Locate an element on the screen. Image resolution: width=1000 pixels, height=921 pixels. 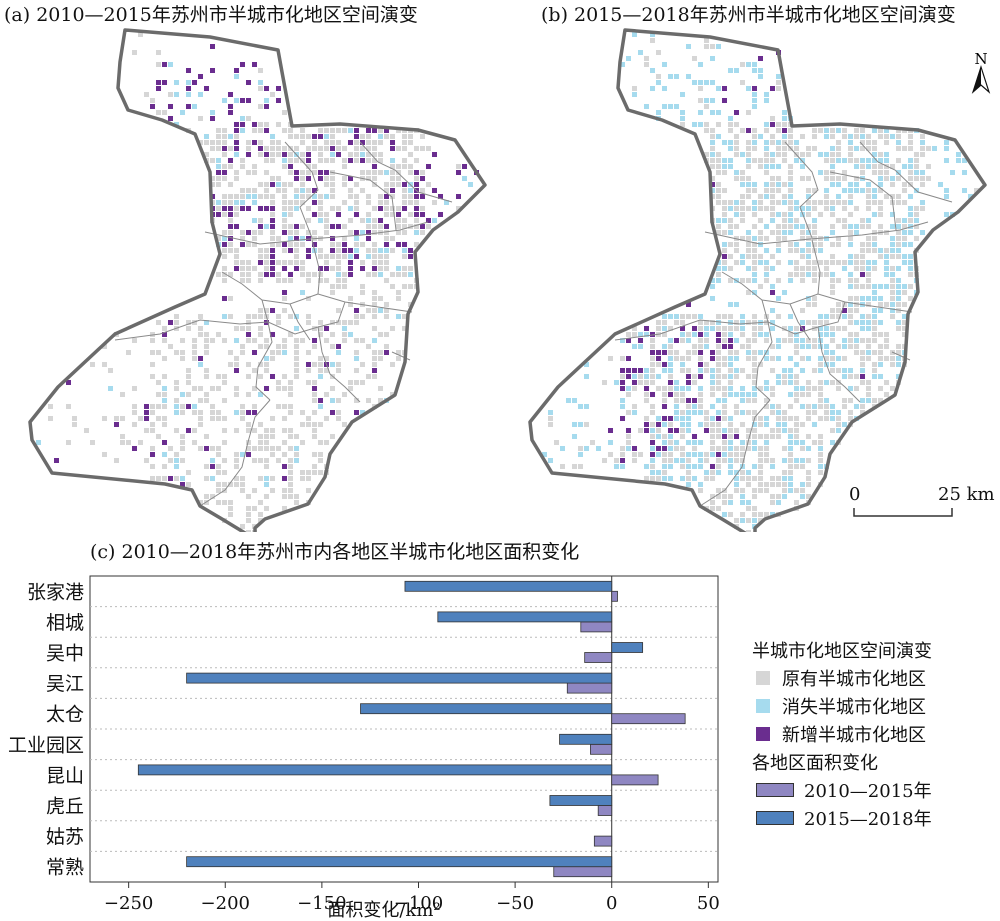
legend-title-area-text: 各地区面积变化 is located at coordinates (815, 763).